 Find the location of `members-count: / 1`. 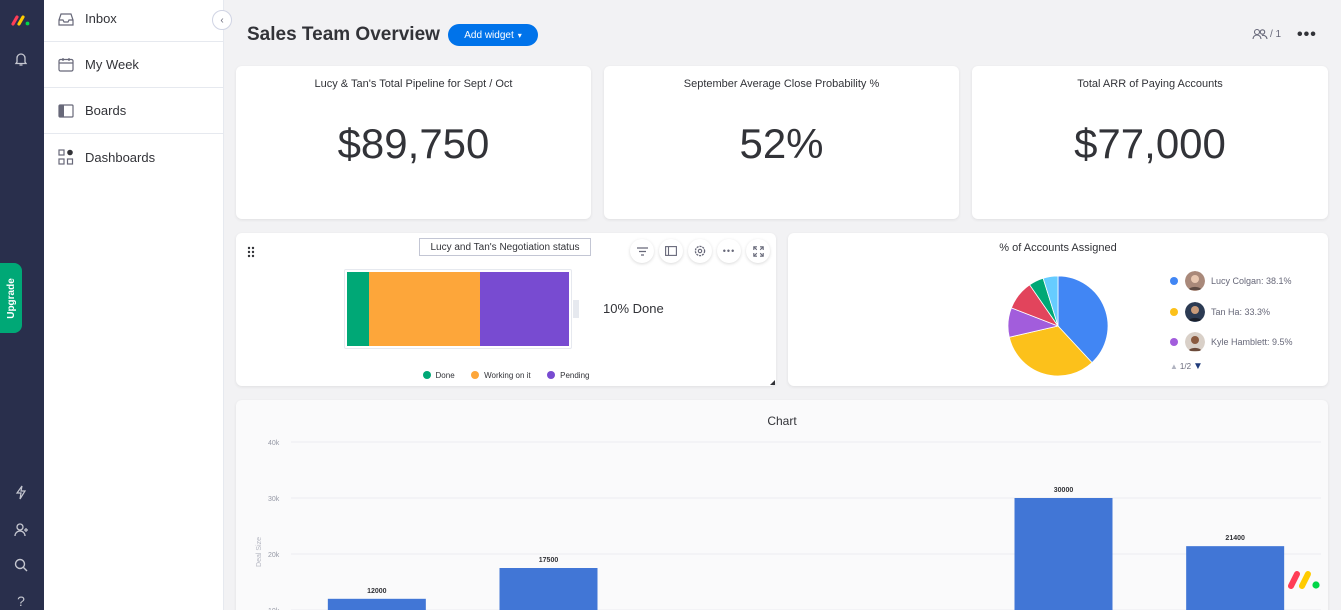

members-count: / 1 is located at coordinates (1276, 34).